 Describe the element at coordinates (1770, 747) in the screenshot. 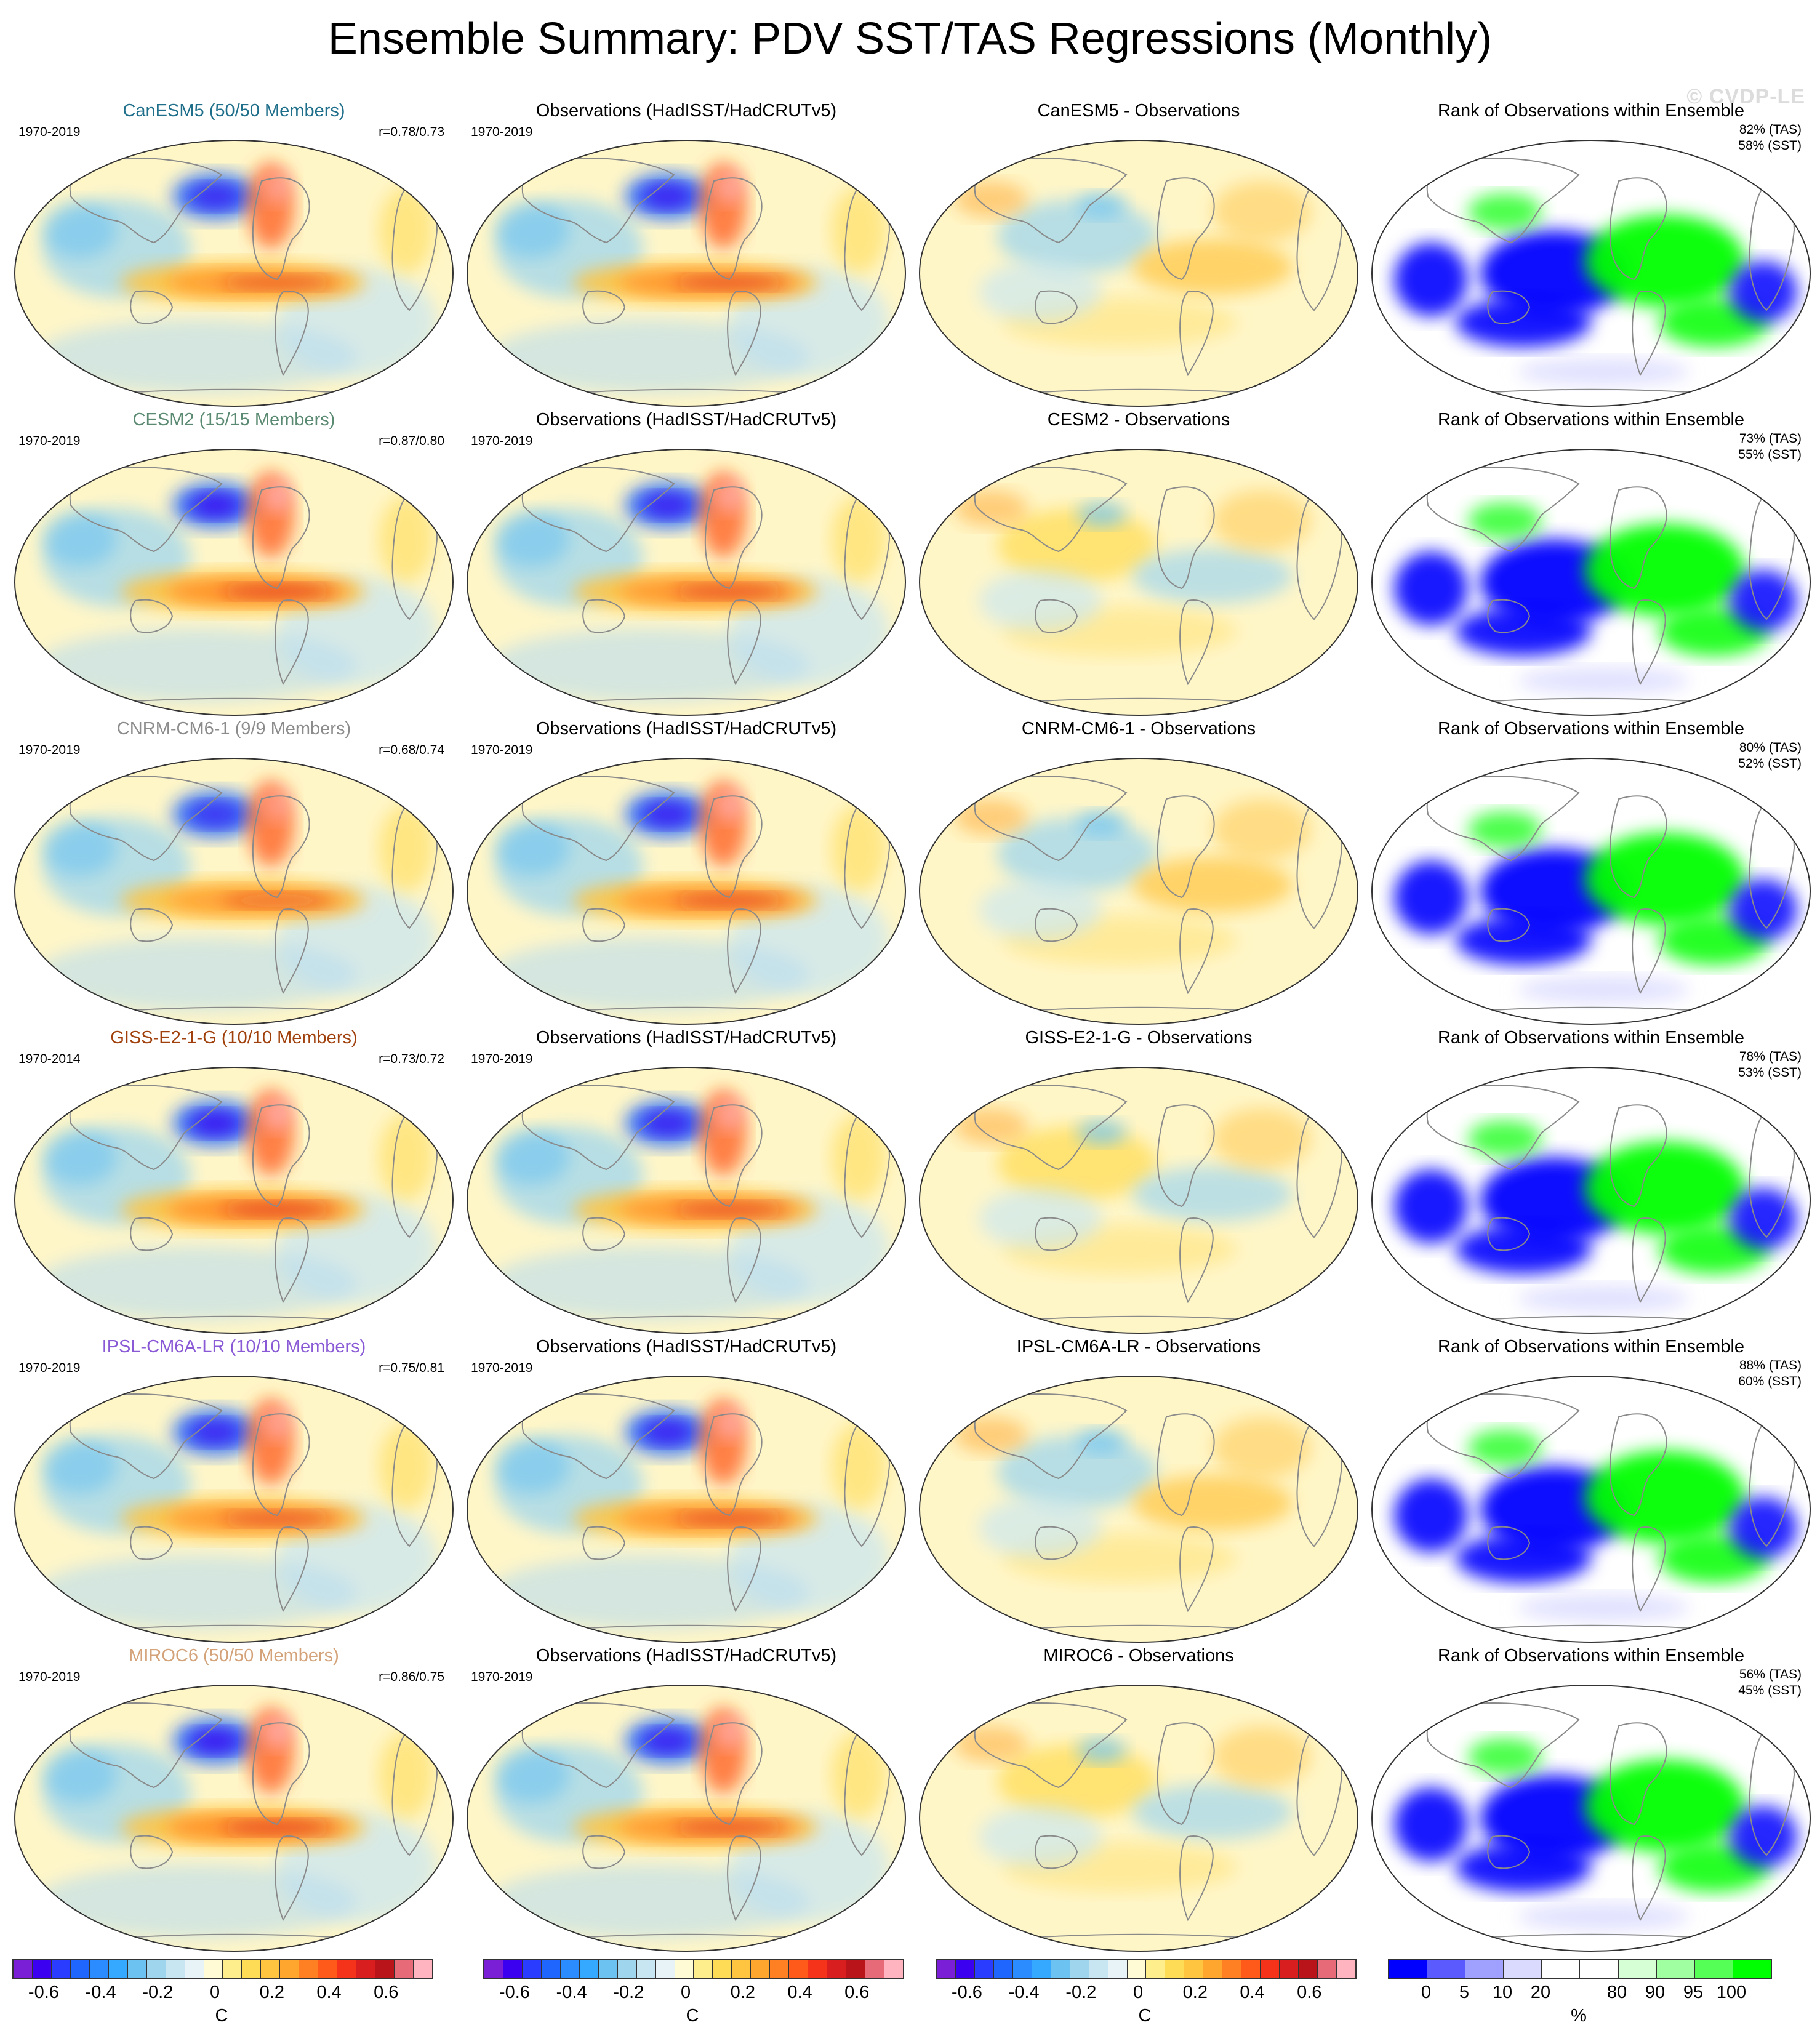

I see `rank-tas-percent: 80% (TAS)` at that location.